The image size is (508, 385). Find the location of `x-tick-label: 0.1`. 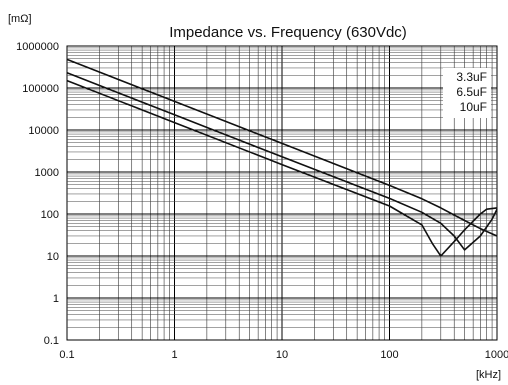

x-tick-label: 0.1 is located at coordinates (66, 355).